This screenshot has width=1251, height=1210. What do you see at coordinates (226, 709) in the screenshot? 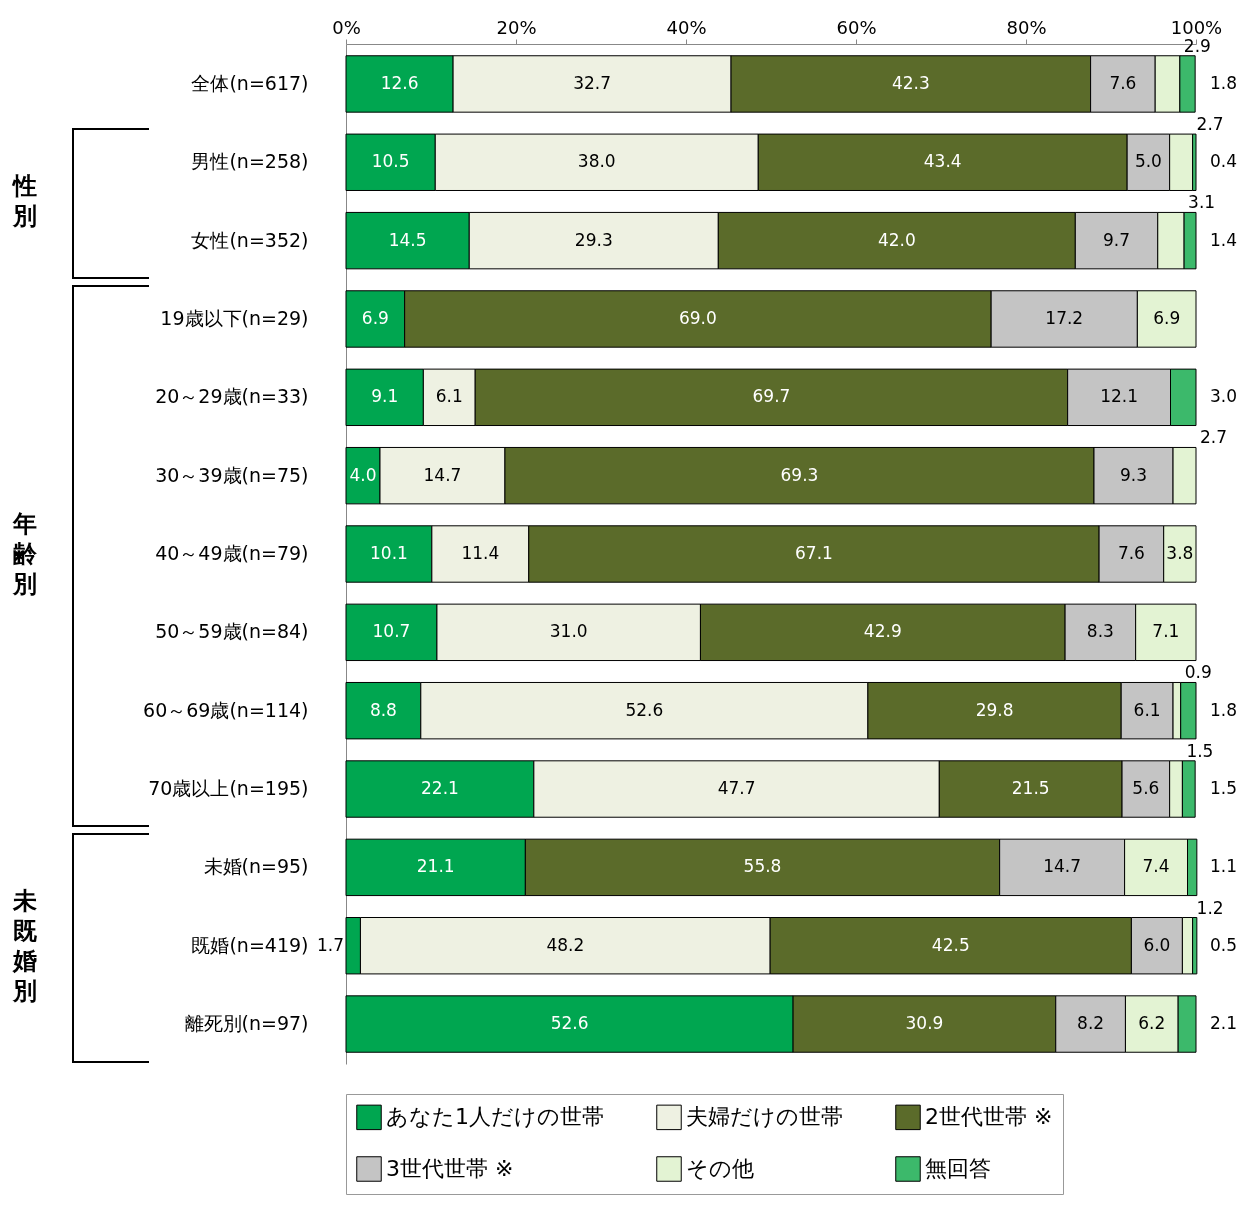
I see `y-tick-label: 60～69歳(n=114)` at bounding box center [226, 709].